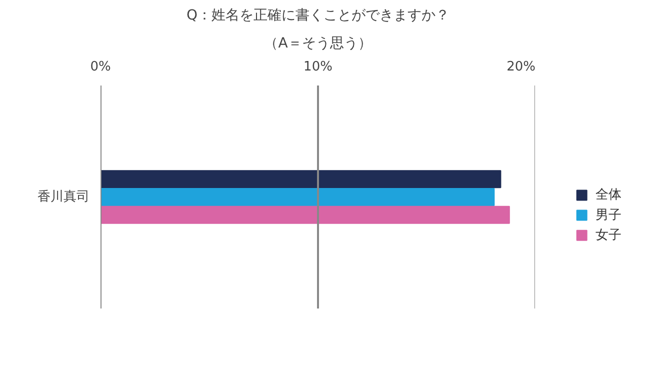 Image resolution: width=650 pixels, height=392 pixels. Describe the element at coordinates (608, 195) in the screenshot. I see `legend-label: 全体` at that location.